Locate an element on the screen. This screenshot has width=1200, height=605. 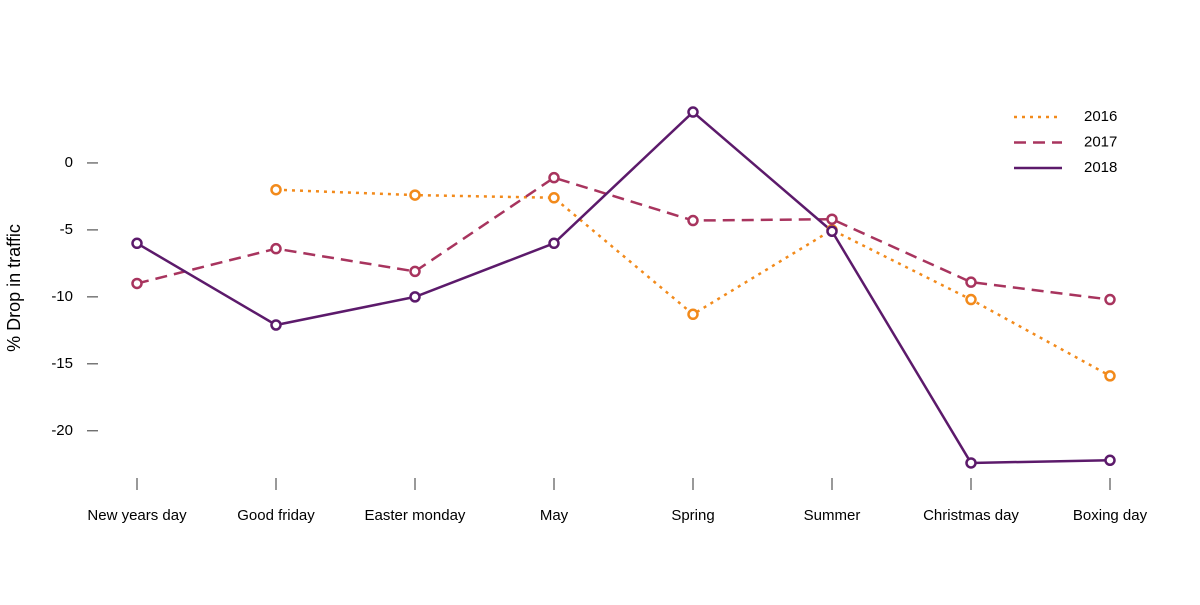
y-axis-label: % Drop in traffic is located at coordinates (14, 288).